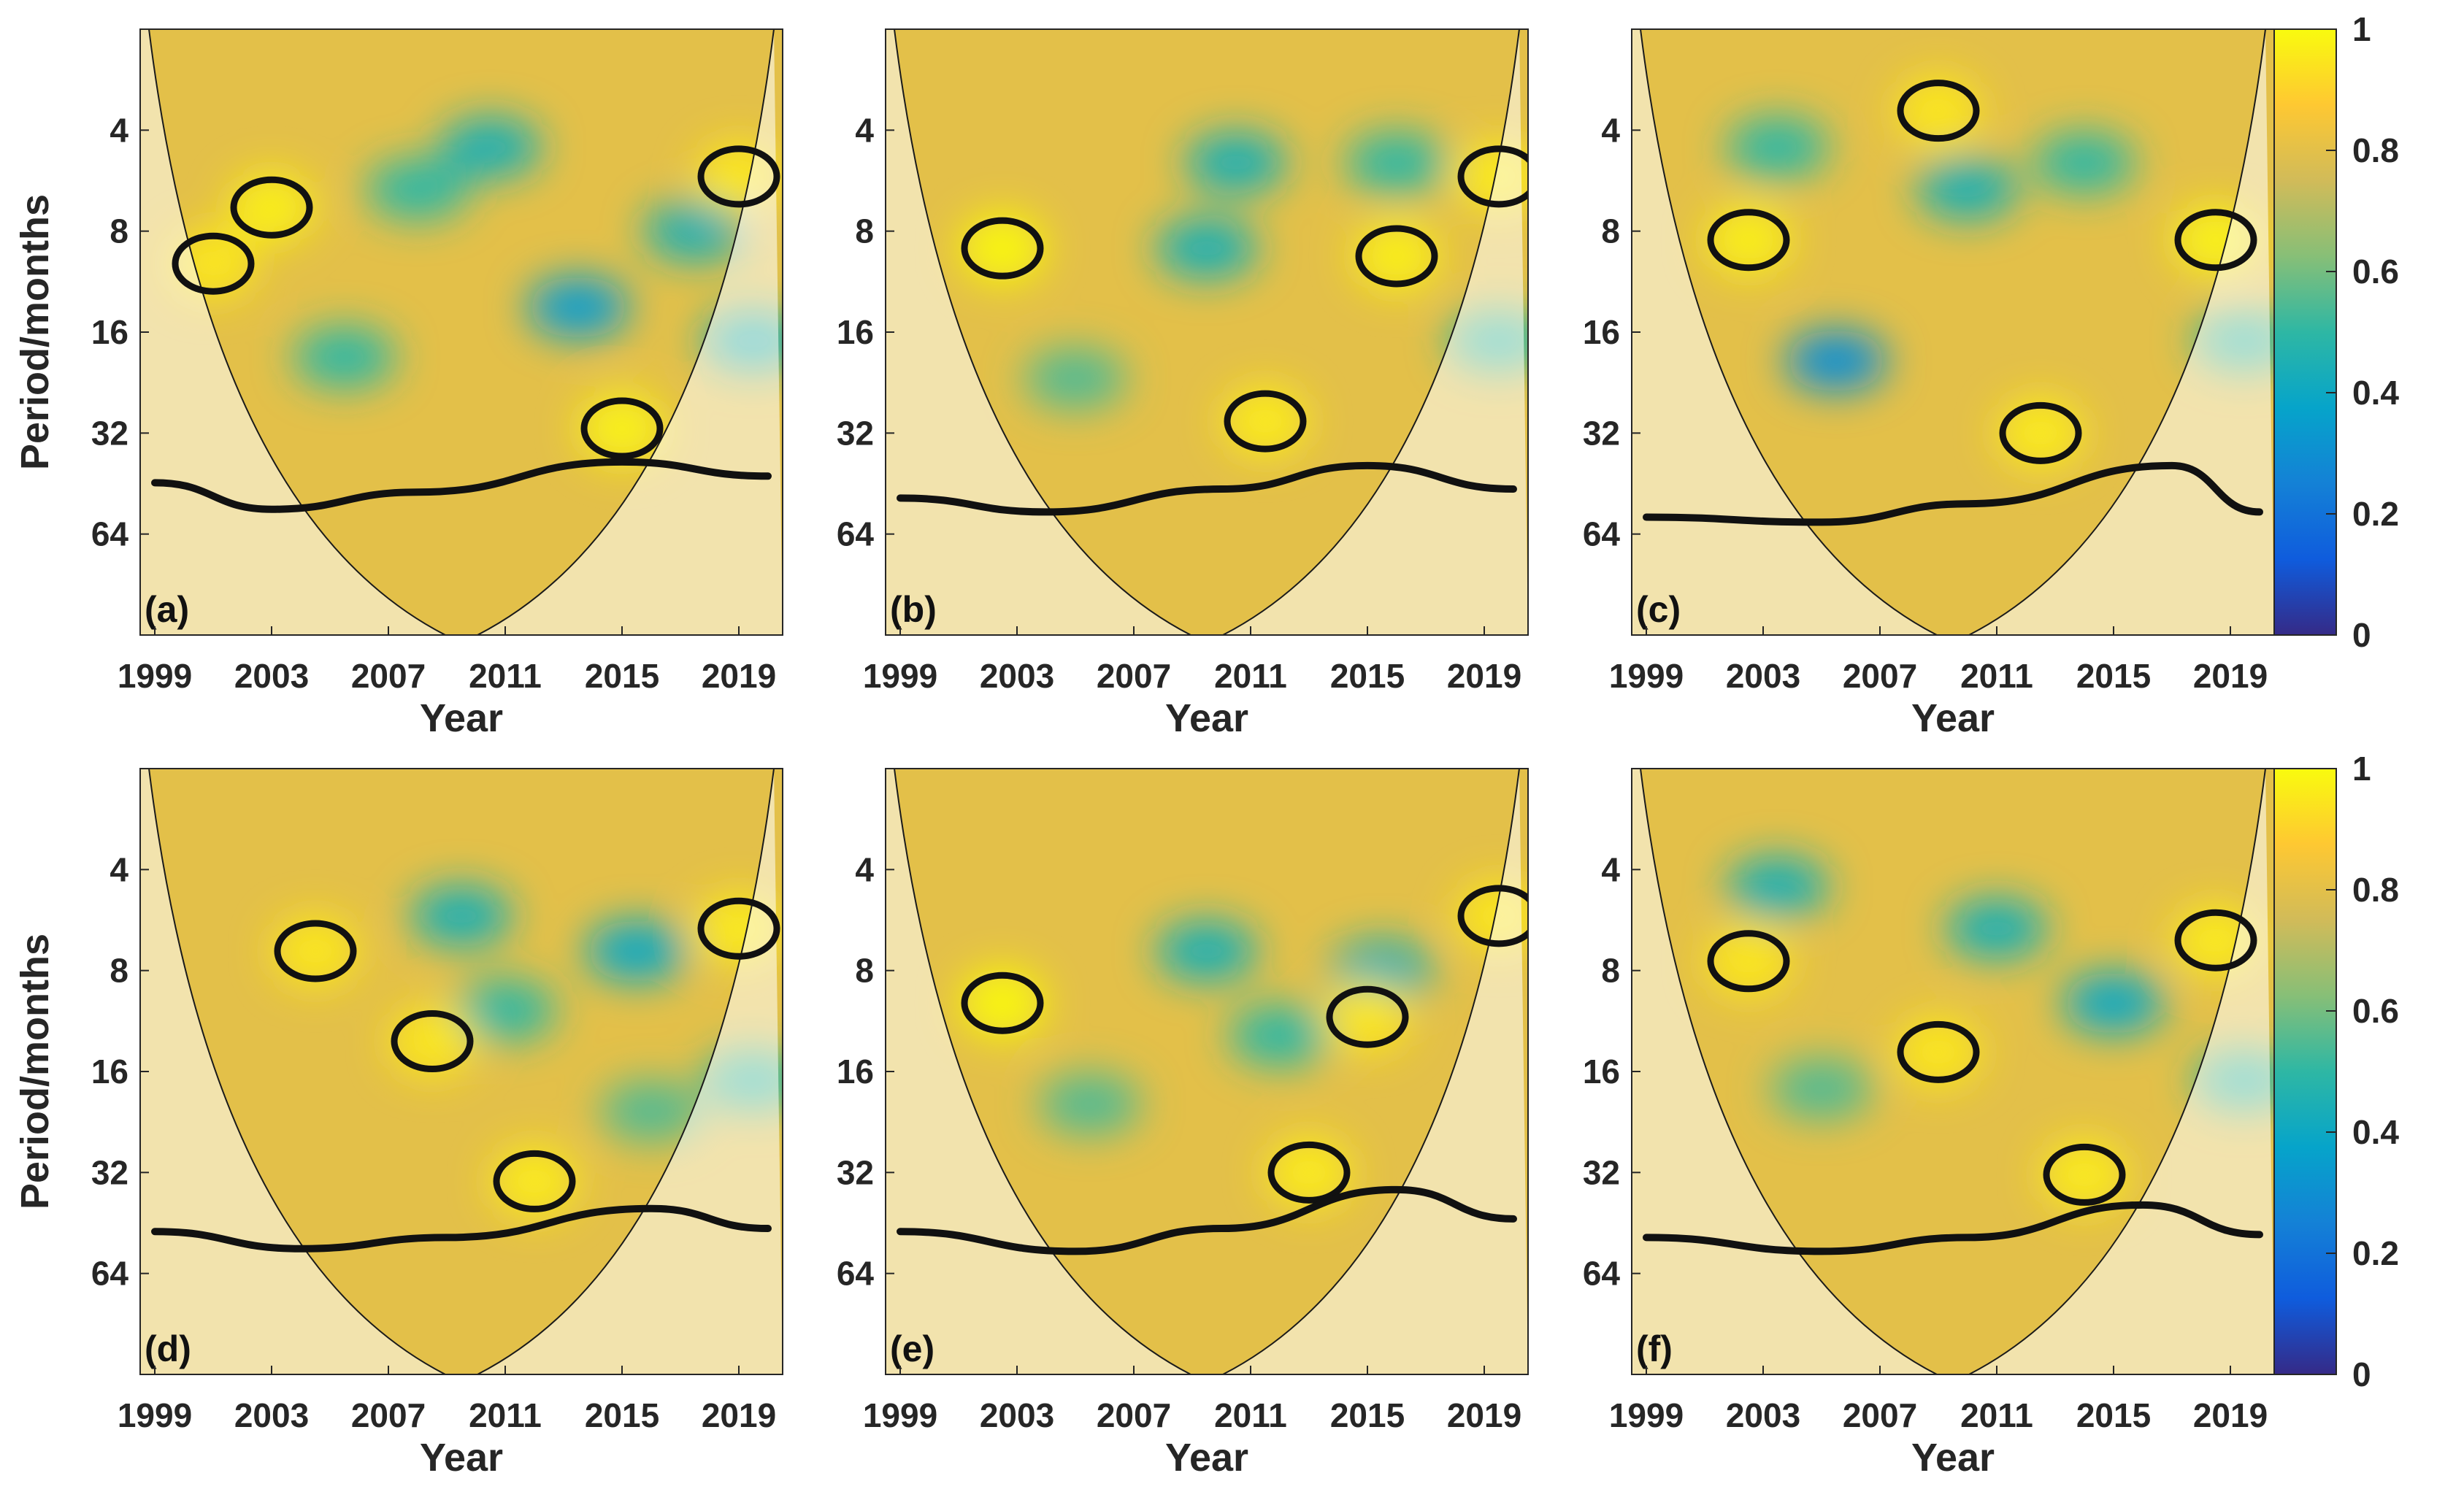 This screenshot has height=1508, width=2464. I want to click on panel-e: (e) 1999 2003 2007 2011 2015 2019 Year 4 8 16 32 64, so click(1183, 1124).